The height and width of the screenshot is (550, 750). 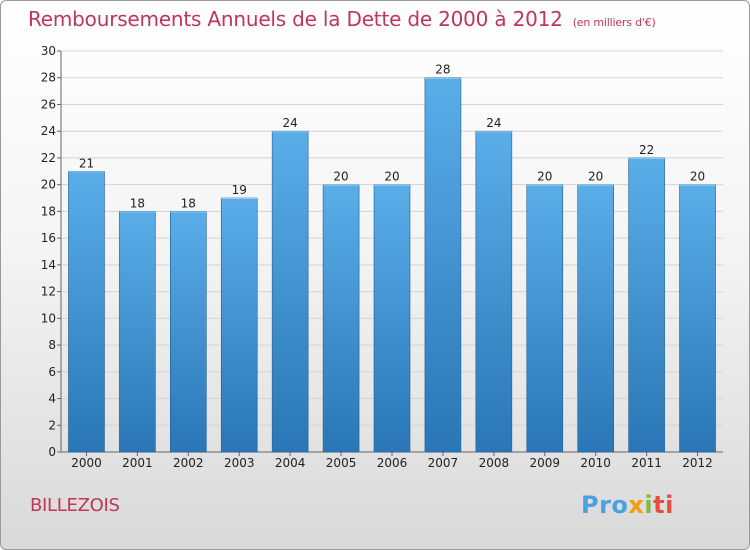 I want to click on logo-part-4: ti, so click(x=663, y=505).